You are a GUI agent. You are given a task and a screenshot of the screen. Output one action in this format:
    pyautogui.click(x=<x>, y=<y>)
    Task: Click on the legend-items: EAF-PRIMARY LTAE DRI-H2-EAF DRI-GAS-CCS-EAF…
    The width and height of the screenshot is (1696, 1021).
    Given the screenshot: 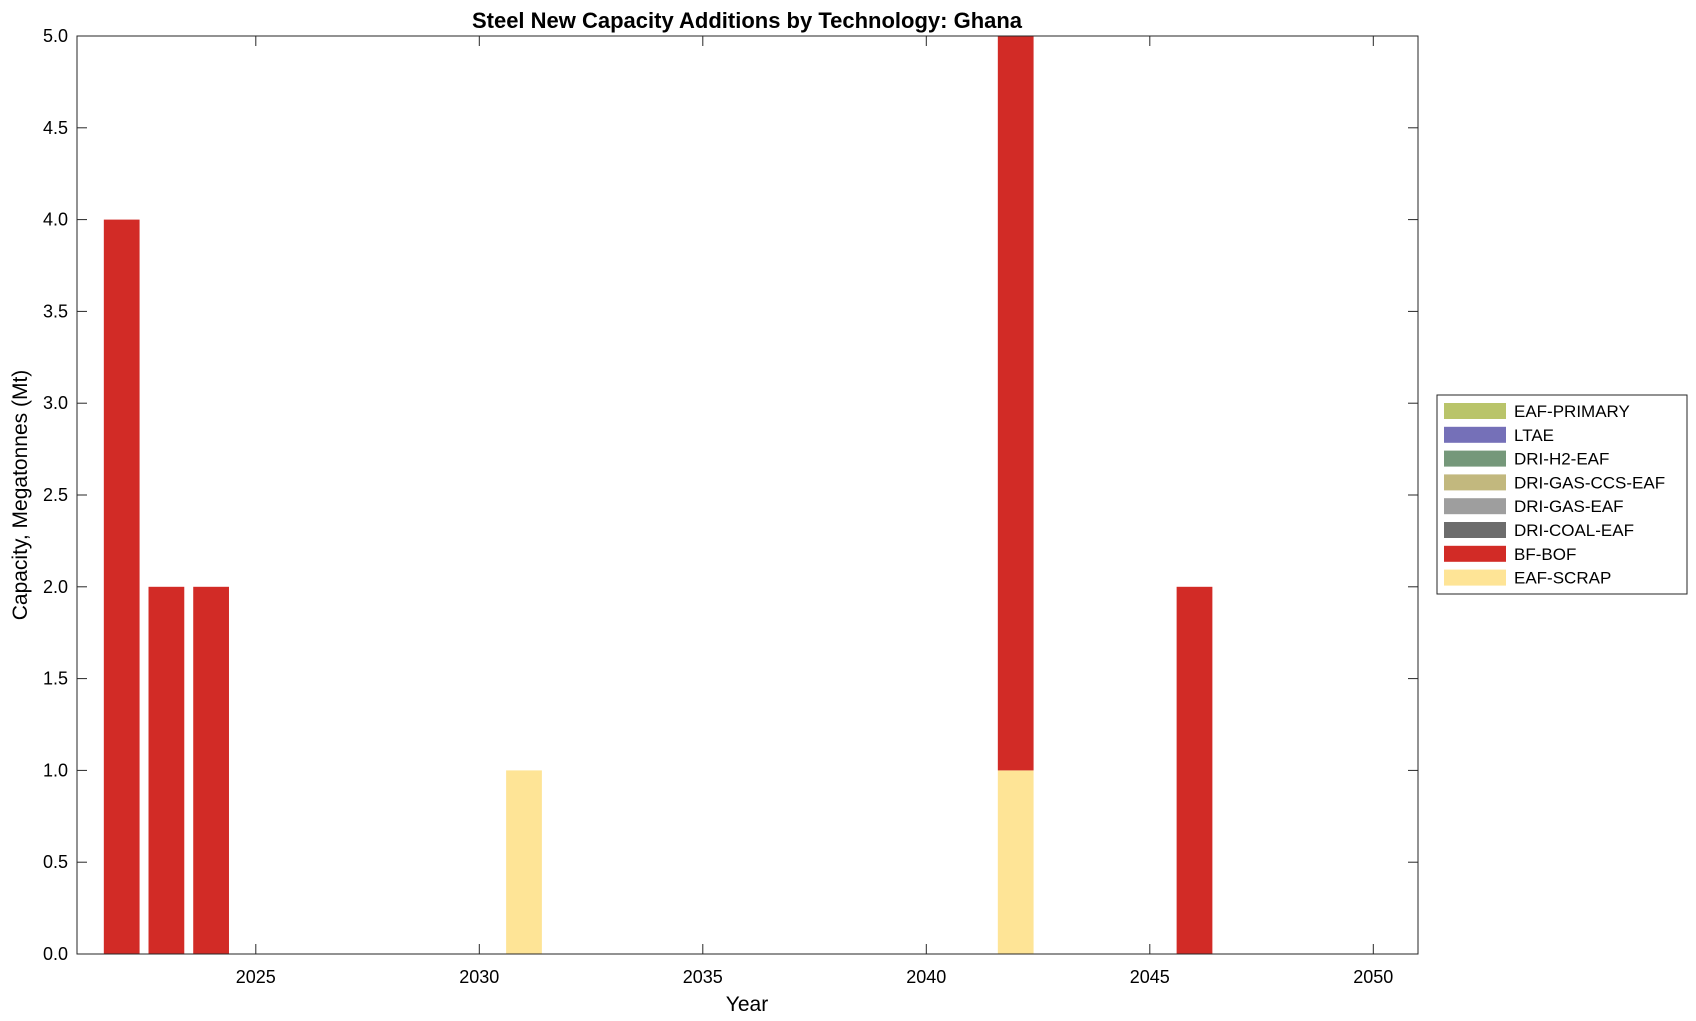 What is the action you would take?
    pyautogui.click(x=1554, y=495)
    